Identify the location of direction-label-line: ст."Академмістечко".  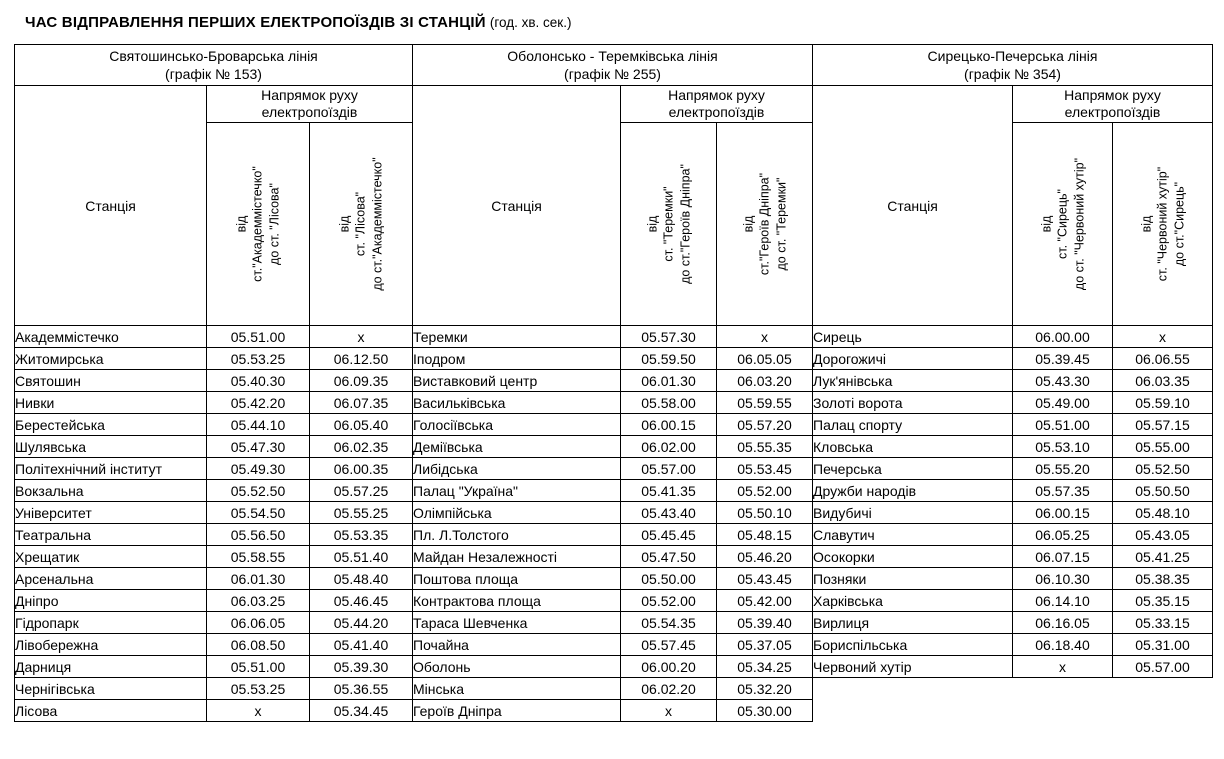
(257, 224).